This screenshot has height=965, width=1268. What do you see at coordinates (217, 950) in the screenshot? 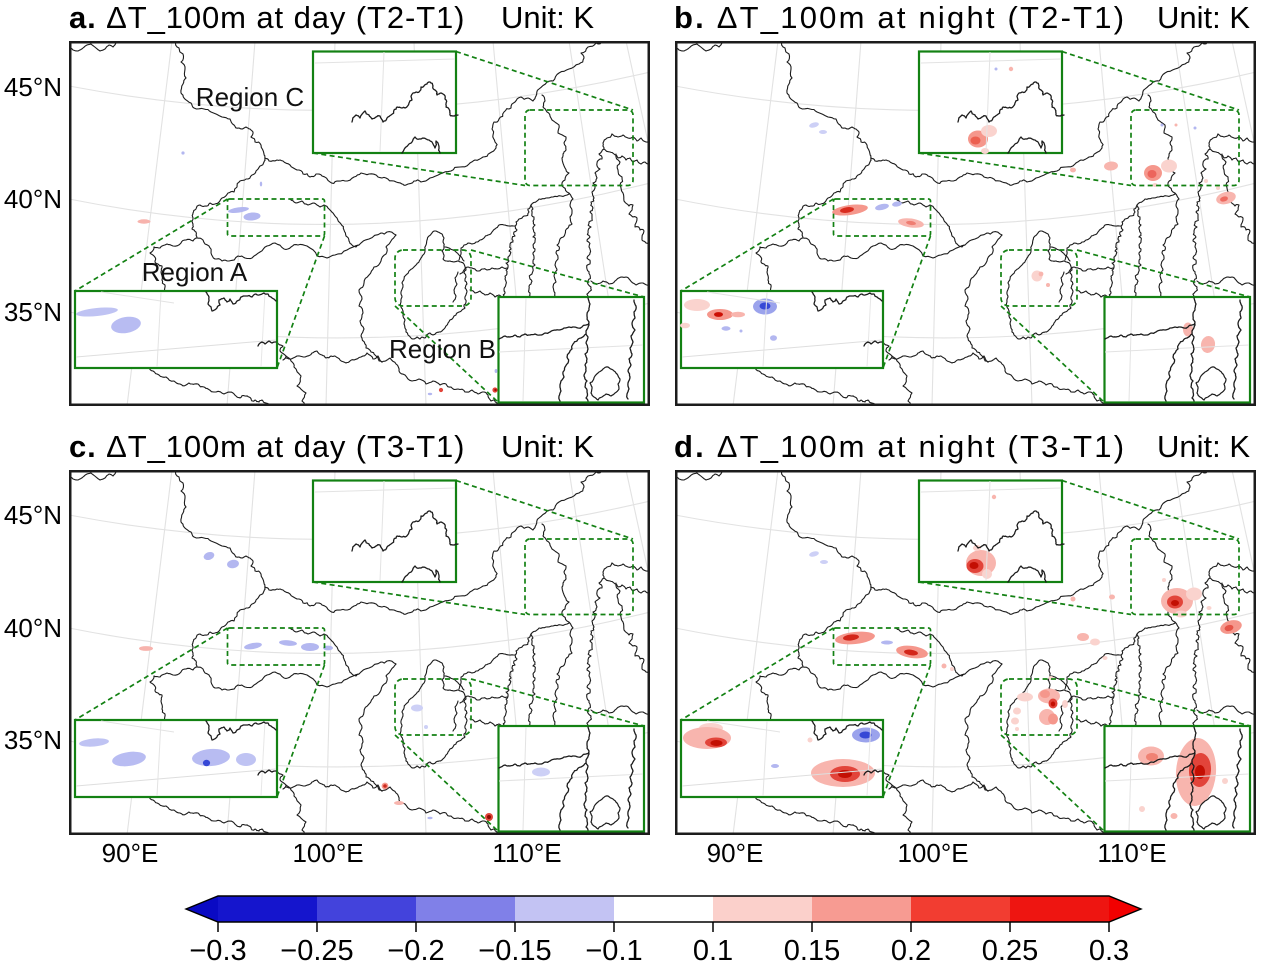
I see `svg-text: −0.3` at bounding box center [217, 950].